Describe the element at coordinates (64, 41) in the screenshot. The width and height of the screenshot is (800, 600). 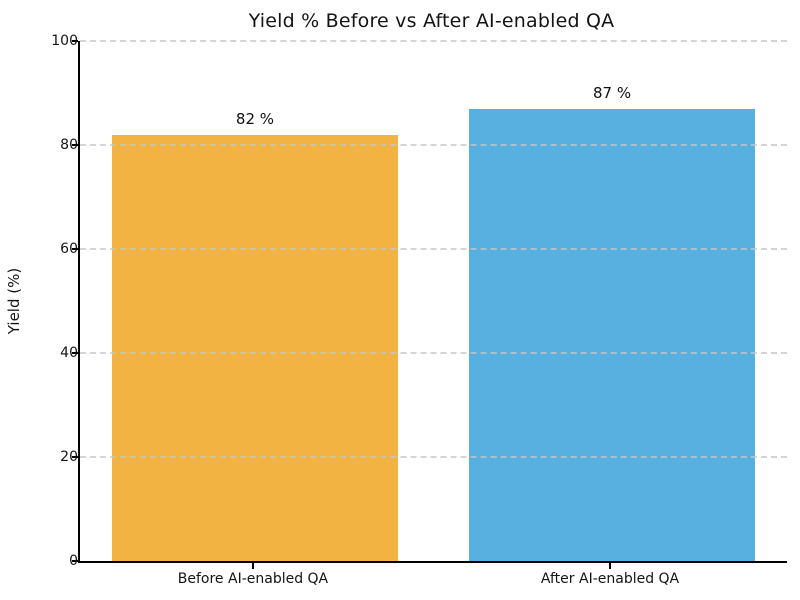
I see `y-tick-label-100: 100` at that location.